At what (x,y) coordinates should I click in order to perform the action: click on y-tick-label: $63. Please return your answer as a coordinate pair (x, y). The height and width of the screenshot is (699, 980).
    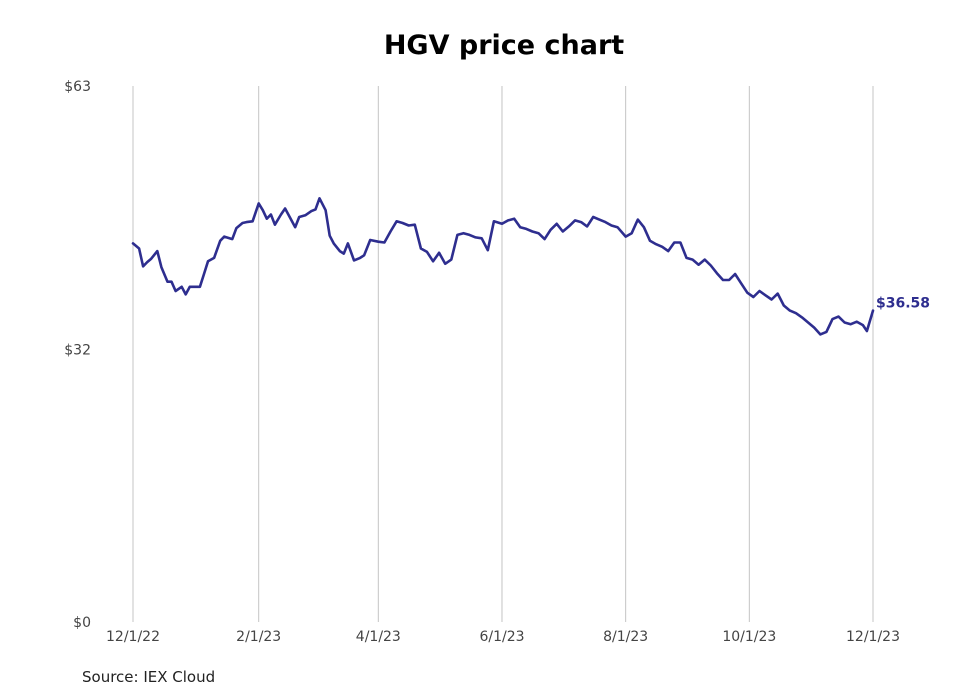
    Looking at the image, I should click on (77, 87).